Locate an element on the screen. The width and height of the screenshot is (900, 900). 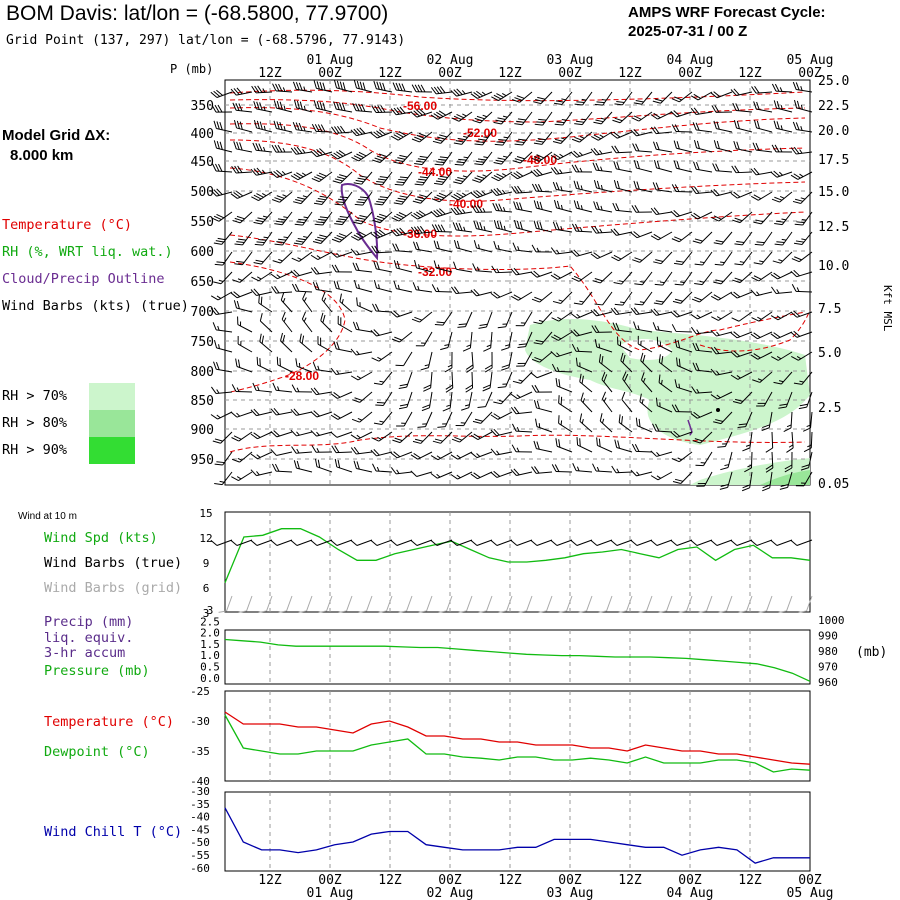
top-hour-label: 00Z is located at coordinates (690, 73).